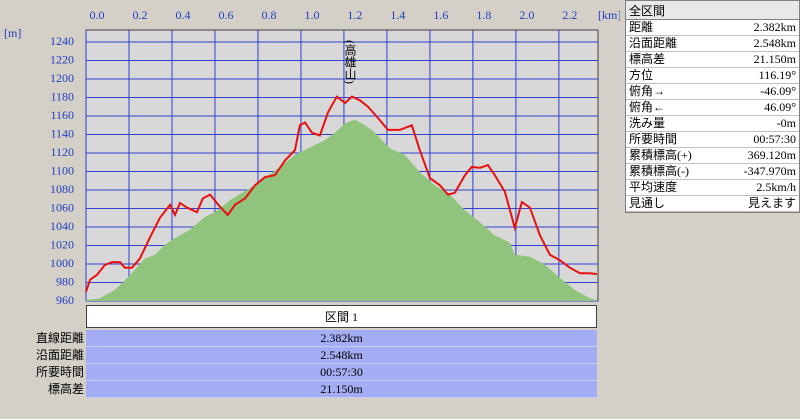 The height and width of the screenshot is (419, 800). Describe the element at coordinates (225, 15) in the screenshot. I see `x-tick-label: 0.6` at that location.